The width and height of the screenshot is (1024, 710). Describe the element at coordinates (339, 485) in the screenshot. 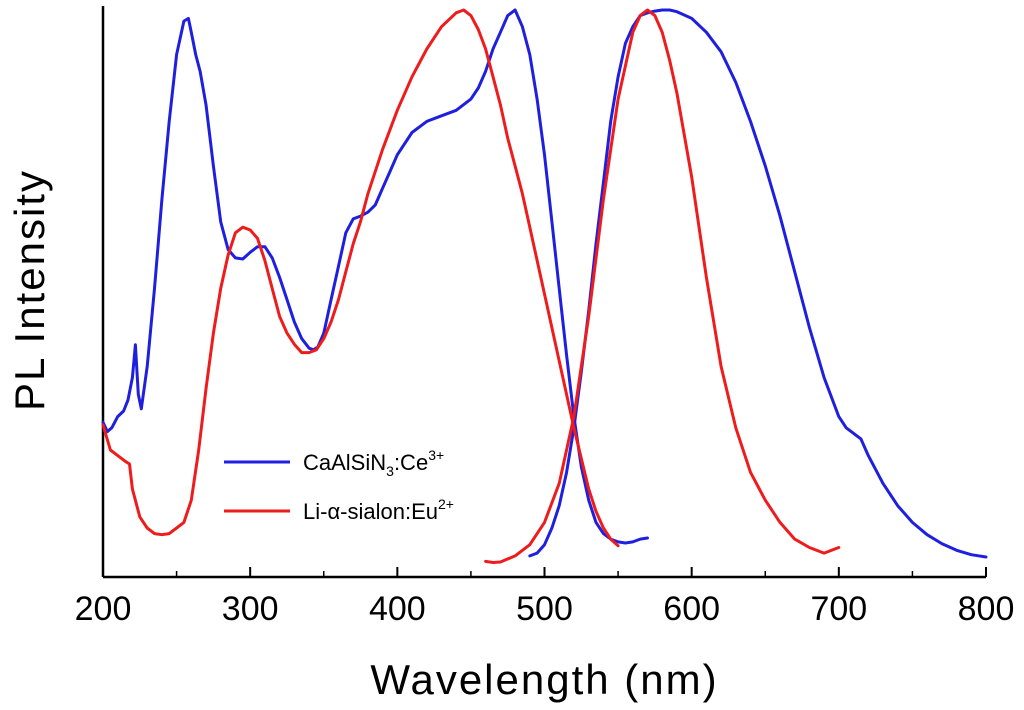

I see `legend: CaAlSiN3:Ce3+ Li-α-sialon:Eu2+` at that location.